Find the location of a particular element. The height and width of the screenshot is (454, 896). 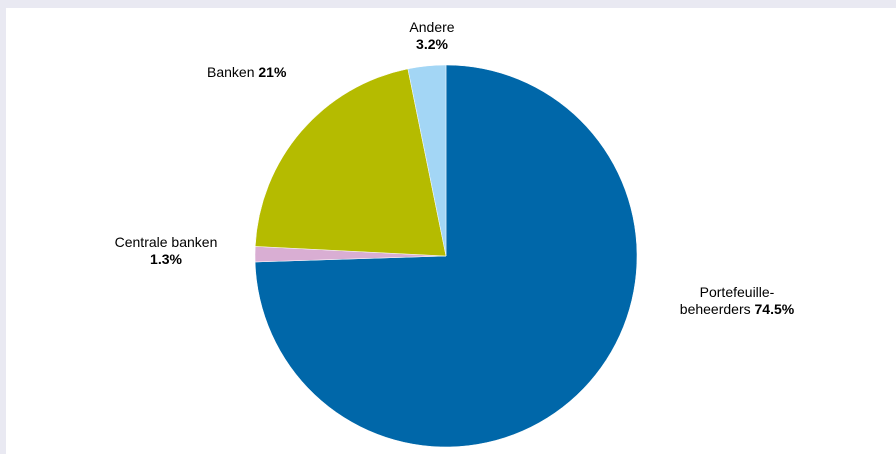

label-centrale-banken: Centrale banken 1.3% is located at coordinates (166, 251).